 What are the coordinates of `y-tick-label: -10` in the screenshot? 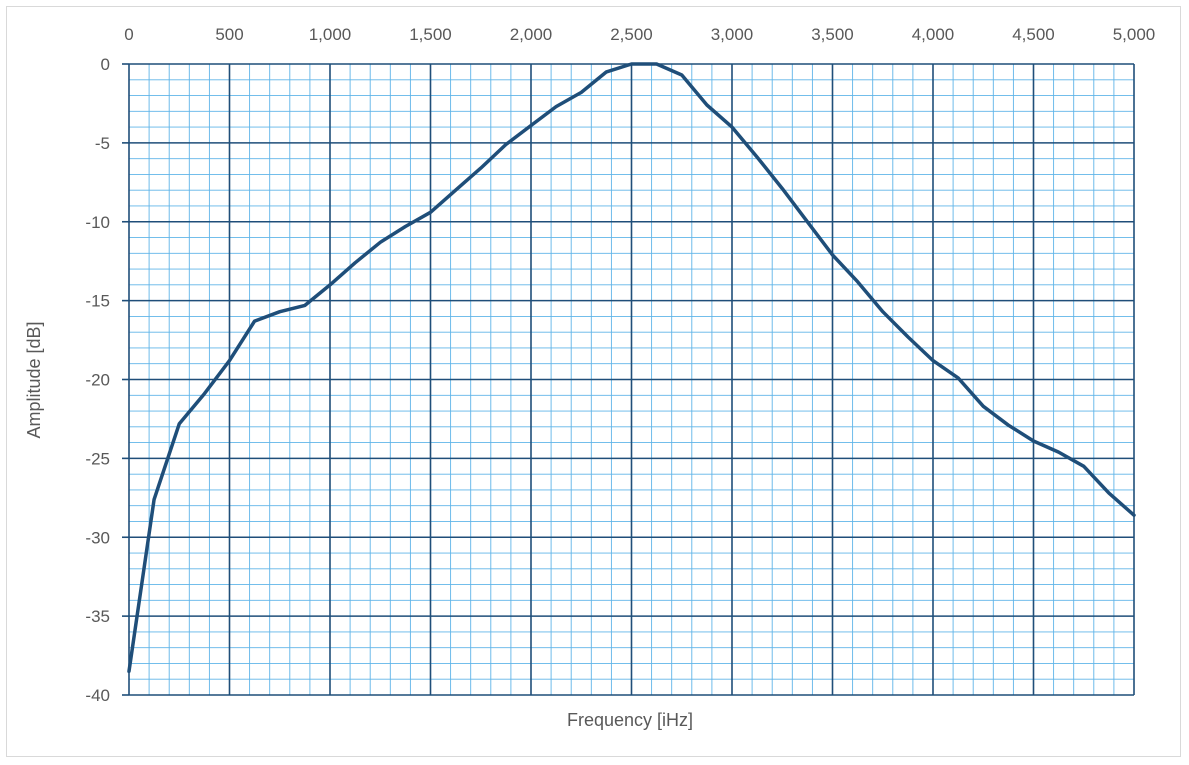 It's located at (97, 222).